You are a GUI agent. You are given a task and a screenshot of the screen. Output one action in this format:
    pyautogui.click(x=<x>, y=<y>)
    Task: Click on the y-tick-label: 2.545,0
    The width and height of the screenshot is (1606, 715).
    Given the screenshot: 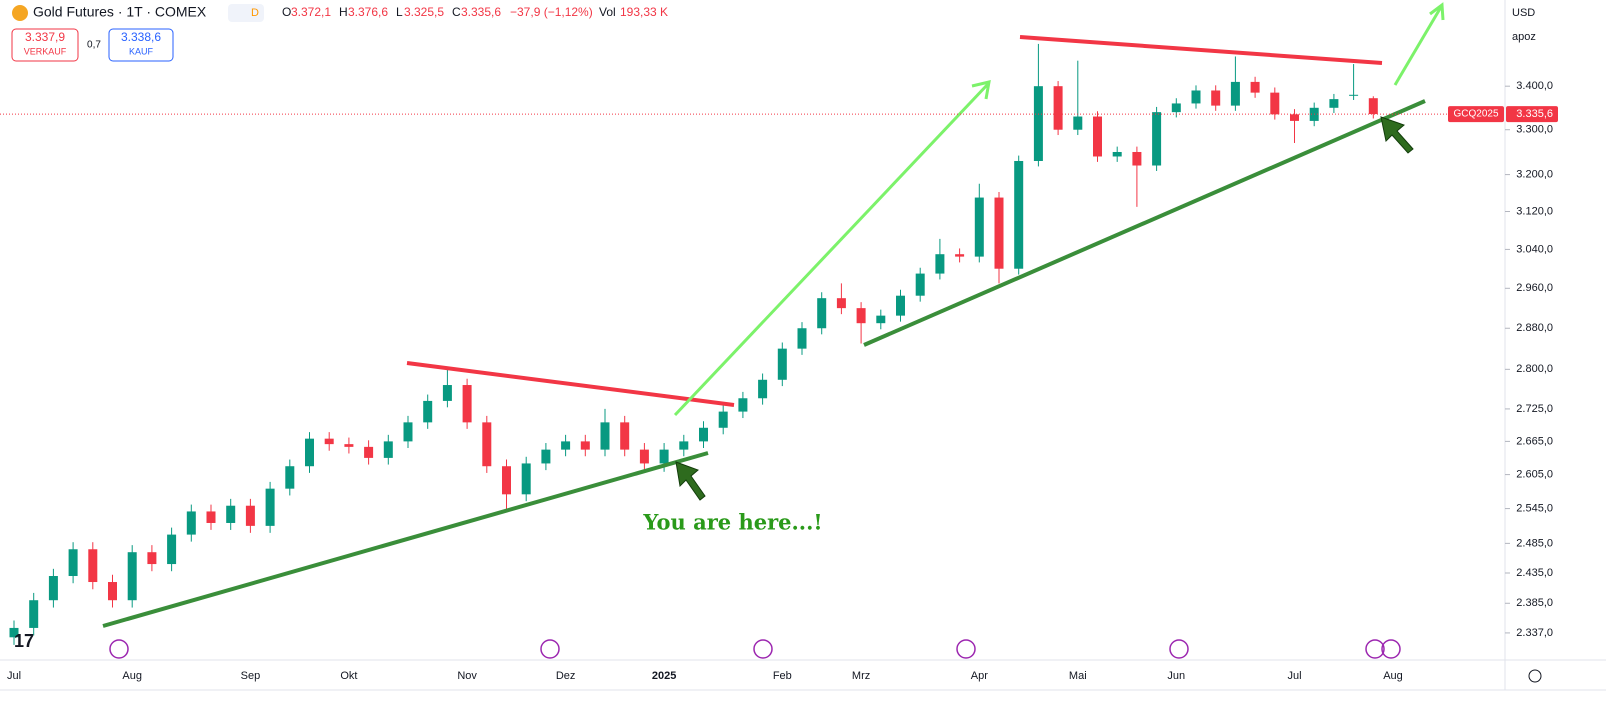 What is the action you would take?
    pyautogui.click(x=1534, y=508)
    